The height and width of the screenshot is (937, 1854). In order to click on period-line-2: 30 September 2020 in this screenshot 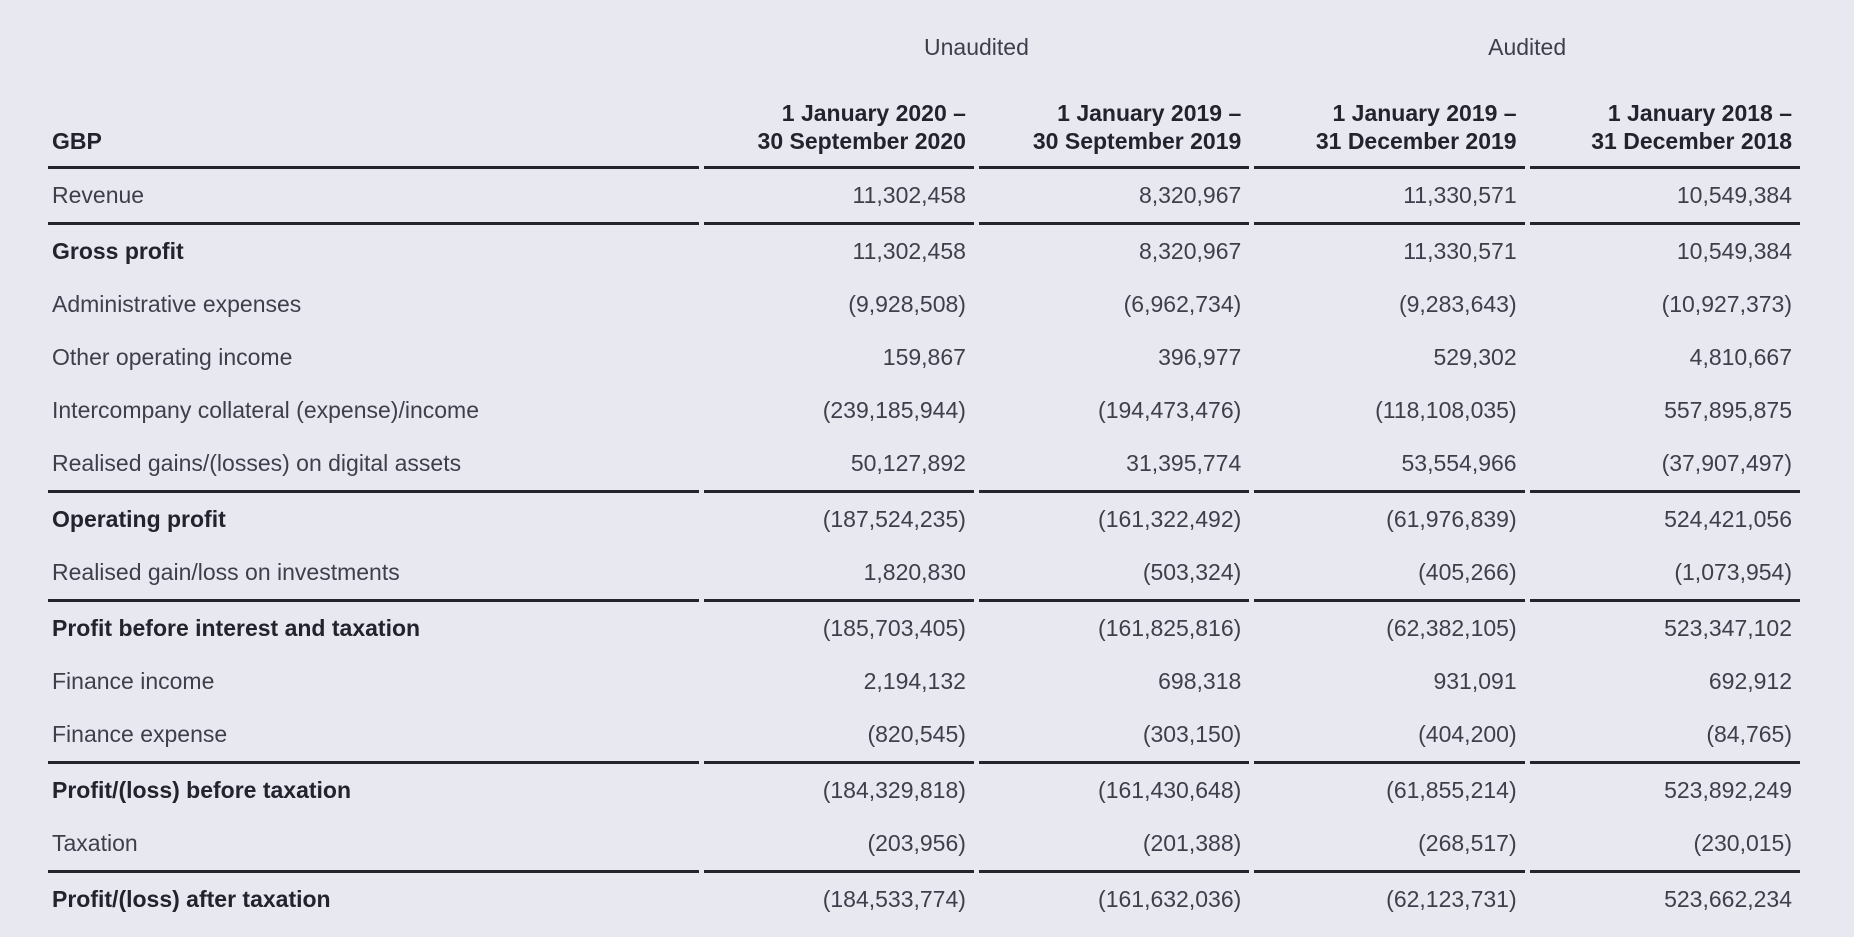, I will do `click(861, 141)`.